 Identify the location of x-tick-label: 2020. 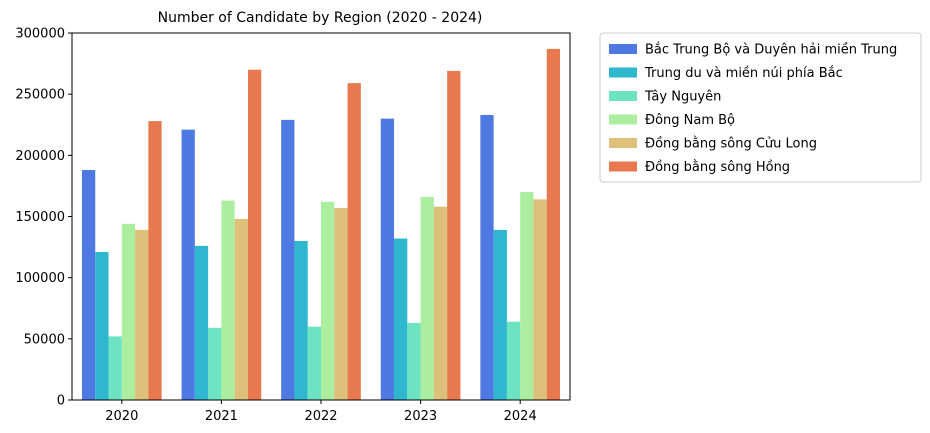
(121, 416).